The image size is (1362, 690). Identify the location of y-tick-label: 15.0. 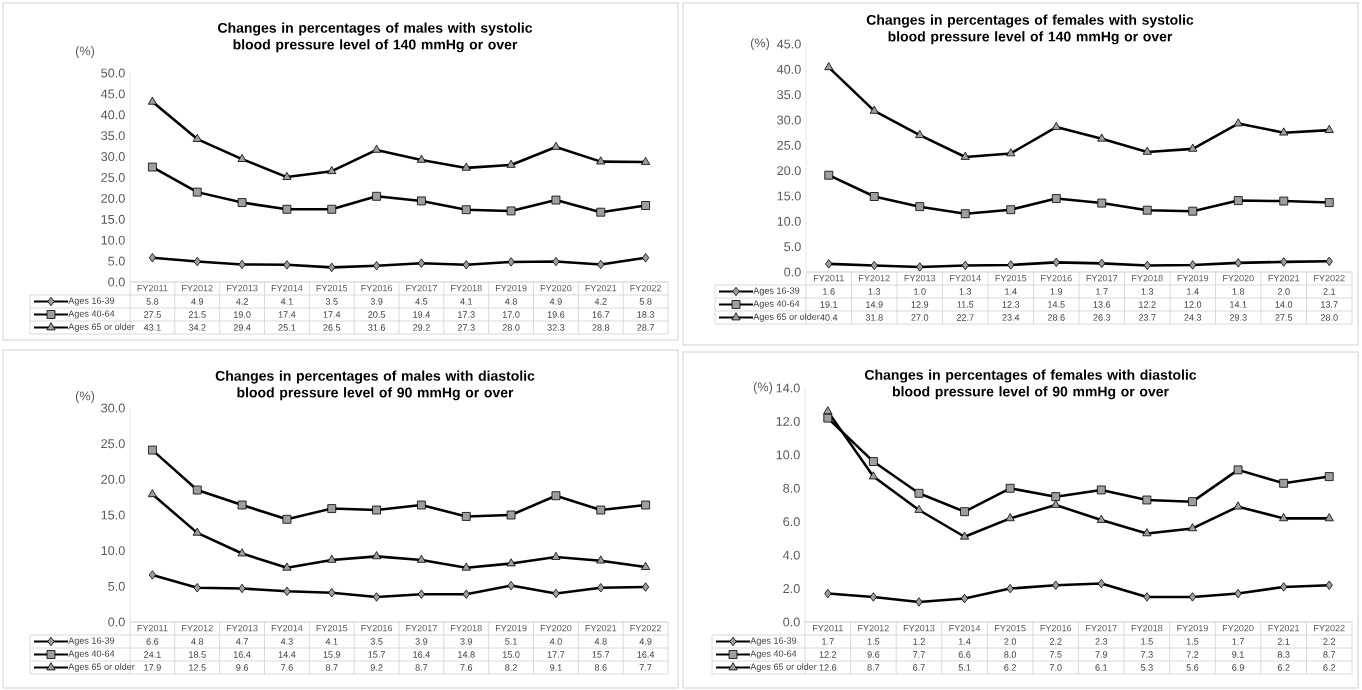
(789, 196).